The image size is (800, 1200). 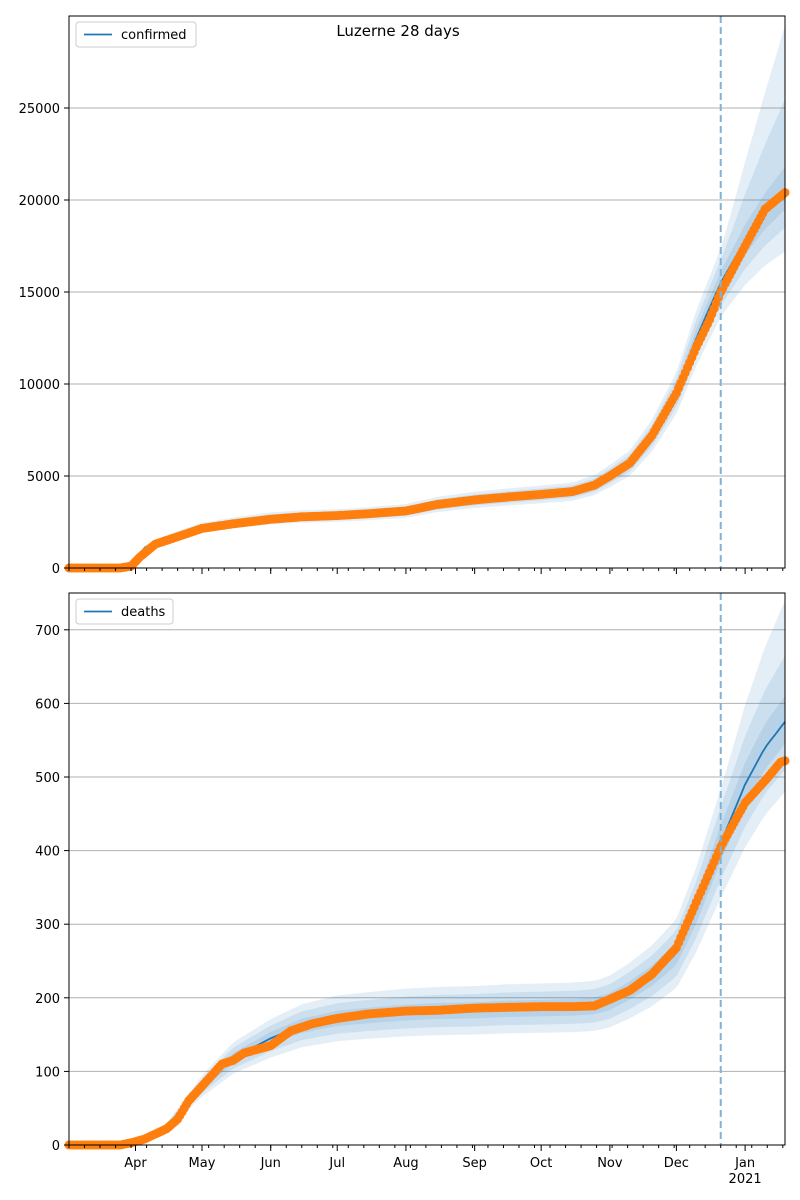 What do you see at coordinates (47, 631) in the screenshot?
I see `y-tick-label: 700` at bounding box center [47, 631].